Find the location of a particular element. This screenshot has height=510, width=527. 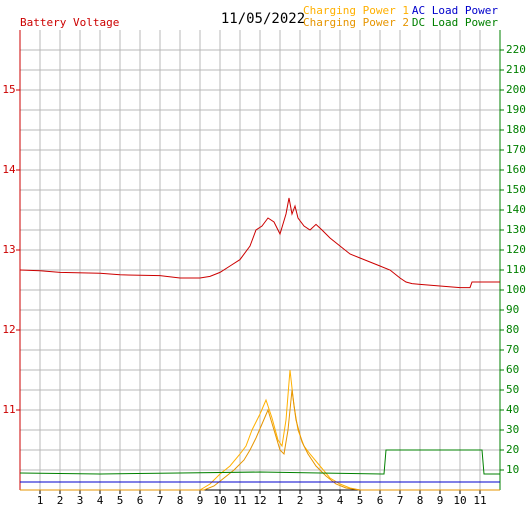

y2-tick-label: 70 is located at coordinates (512, 349).